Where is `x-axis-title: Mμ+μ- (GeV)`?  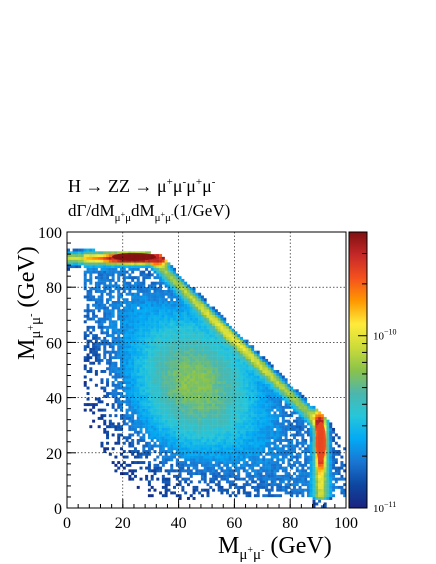 x-axis-title: Mμ+μ- (GeV) is located at coordinates (275, 548).